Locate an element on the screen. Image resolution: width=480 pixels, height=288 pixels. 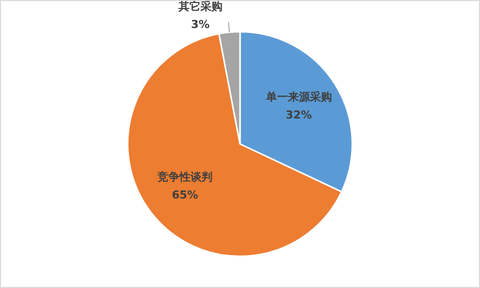
slice-label: 单一来源采购 is located at coordinates (298, 97).